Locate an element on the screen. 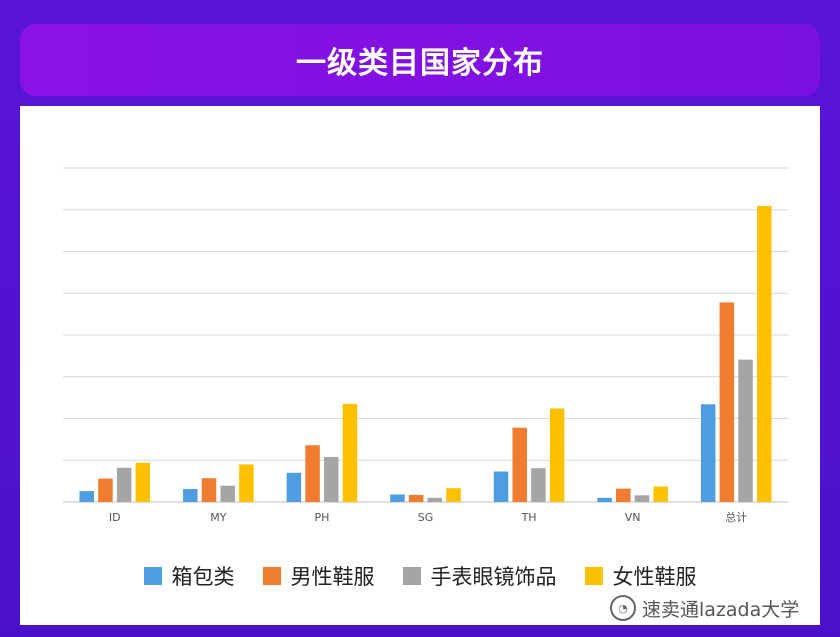  legend-item: 女性鞋服 is located at coordinates (640, 576).